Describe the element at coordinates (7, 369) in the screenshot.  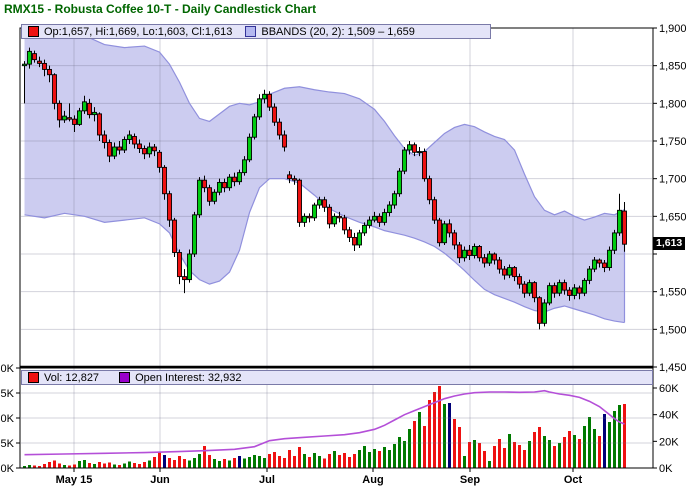
I see `volume-axis-label: 20K` at that location.